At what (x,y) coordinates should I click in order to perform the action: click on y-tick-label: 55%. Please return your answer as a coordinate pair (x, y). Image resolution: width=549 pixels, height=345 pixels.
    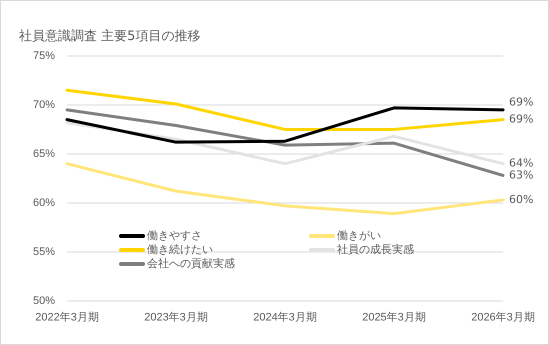
    Looking at the image, I should click on (44, 252).